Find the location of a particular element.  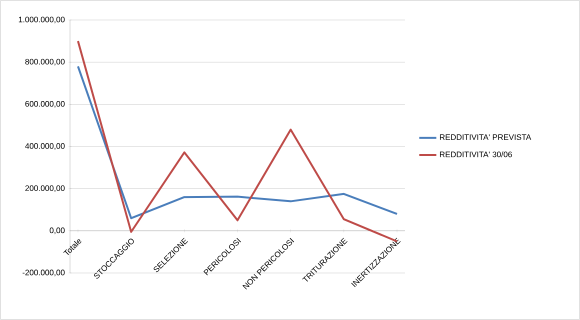

y-tick-label: 200.000,00 is located at coordinates (45, 188).